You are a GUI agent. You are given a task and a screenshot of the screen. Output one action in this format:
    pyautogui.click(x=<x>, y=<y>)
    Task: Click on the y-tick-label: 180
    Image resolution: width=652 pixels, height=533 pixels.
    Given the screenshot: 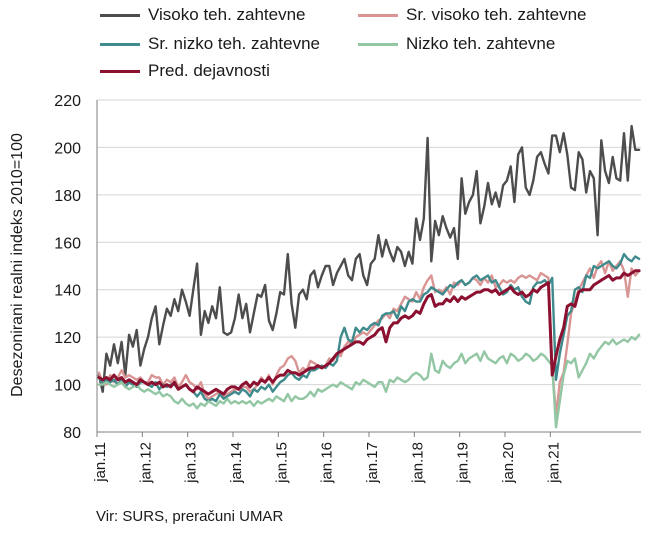 What is the action you would take?
    pyautogui.click(x=67, y=196)
    